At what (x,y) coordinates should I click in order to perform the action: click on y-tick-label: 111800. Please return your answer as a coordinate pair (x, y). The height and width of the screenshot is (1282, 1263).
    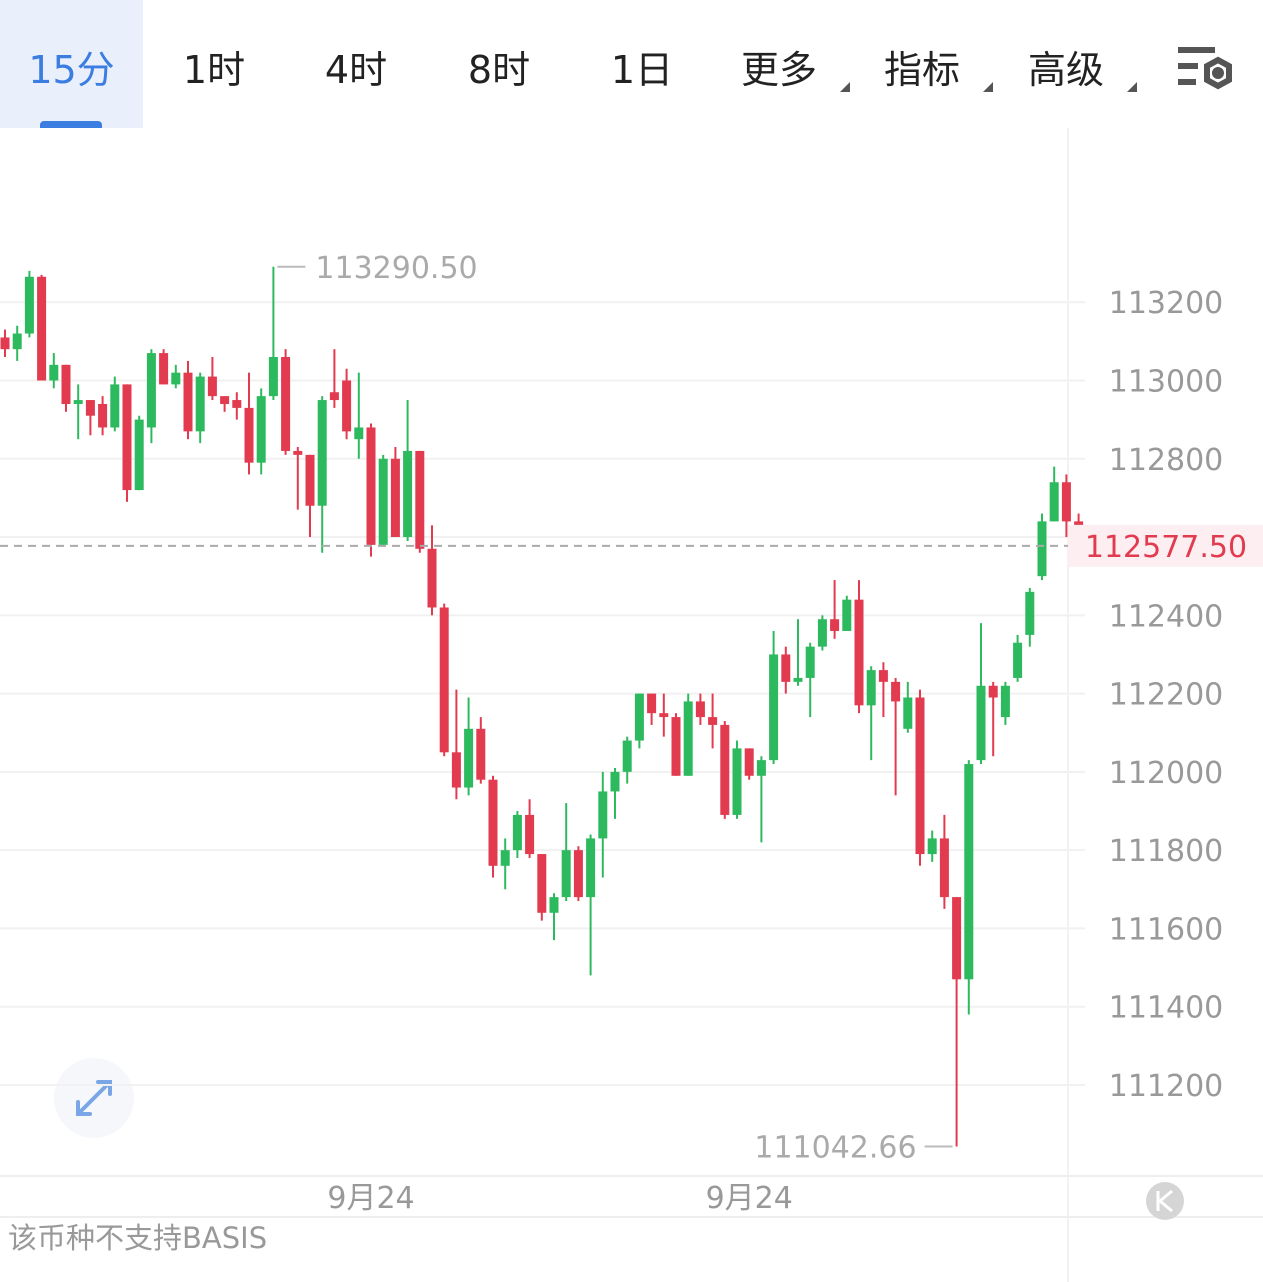
    Looking at the image, I should click on (1166, 851).